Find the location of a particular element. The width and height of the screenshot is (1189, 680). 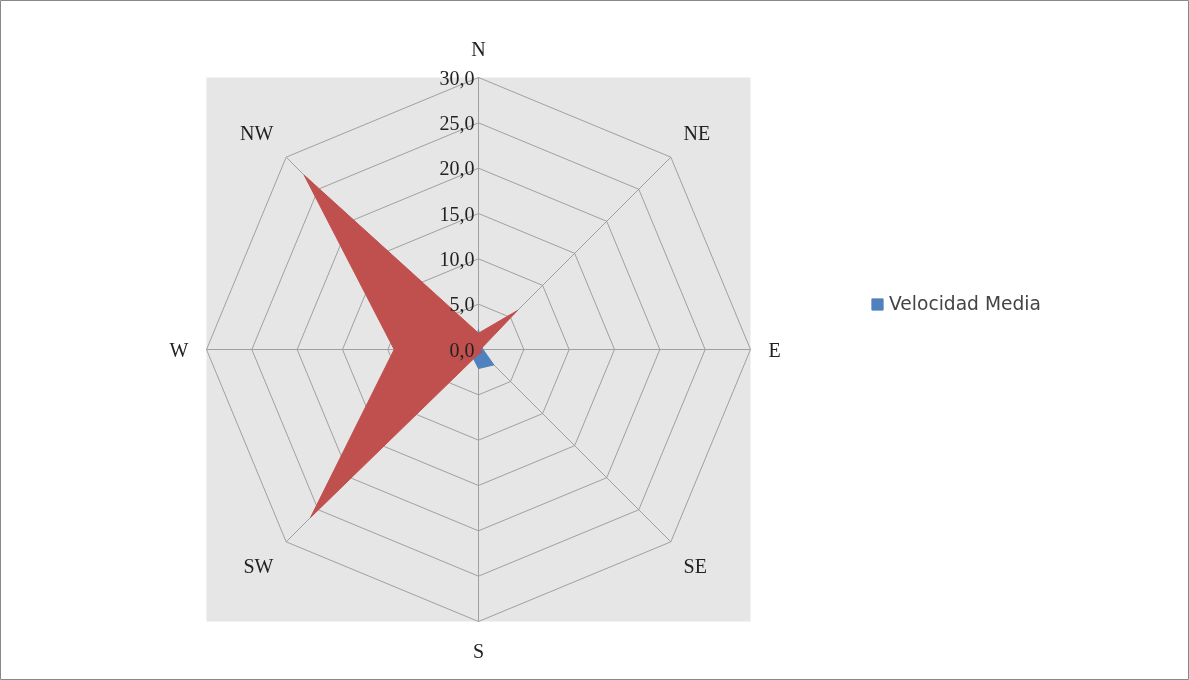

y-tick-label: 10,0 is located at coordinates (457, 258).